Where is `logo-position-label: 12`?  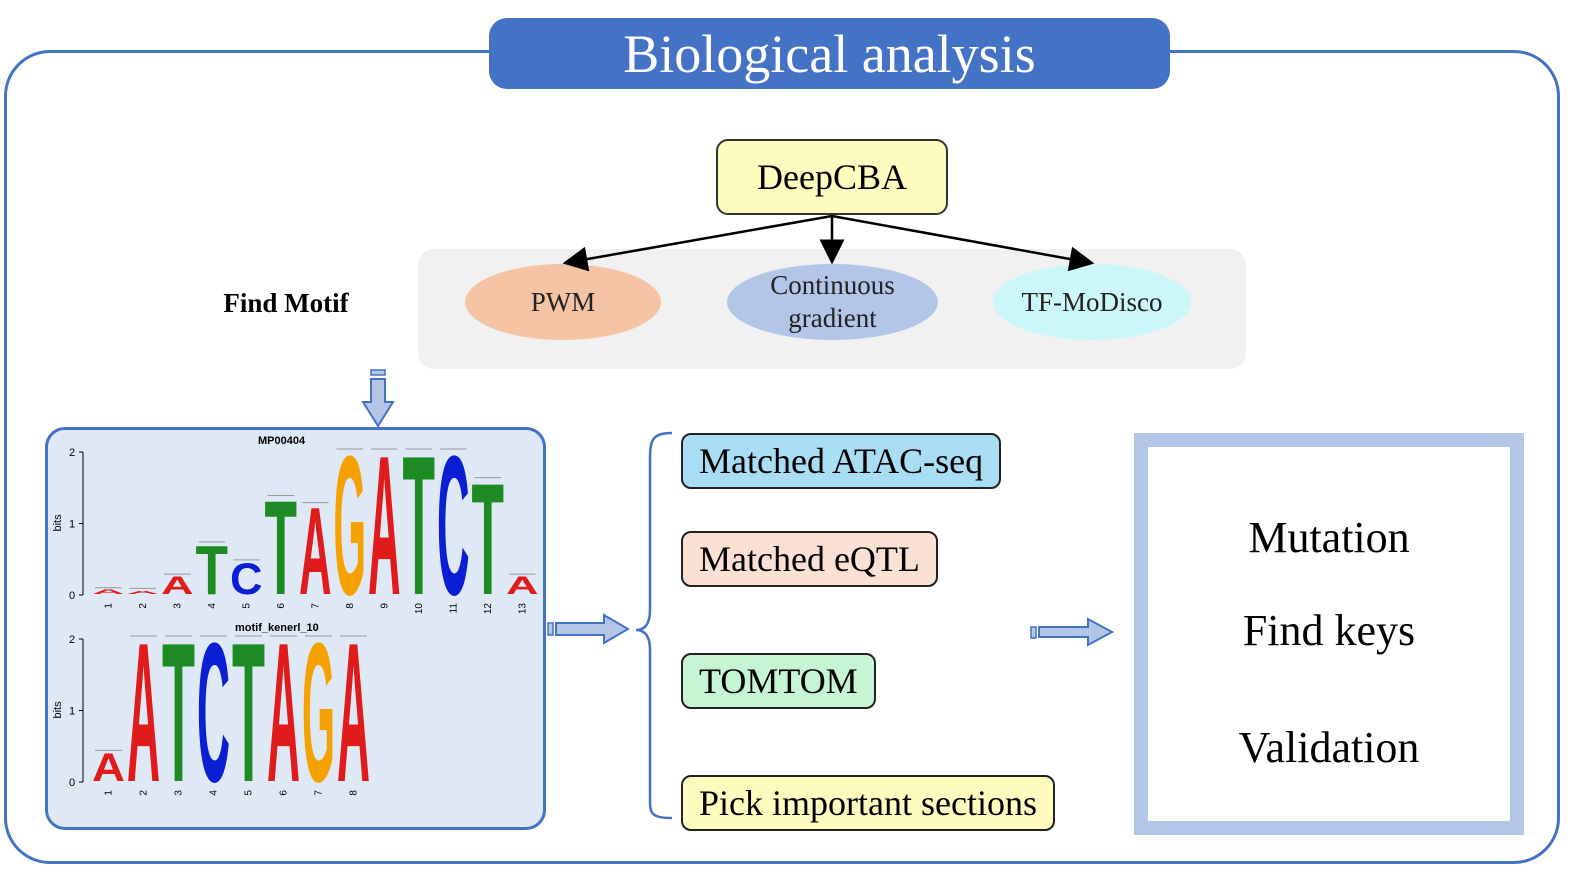
logo-position-label: 12 is located at coordinates (488, 609).